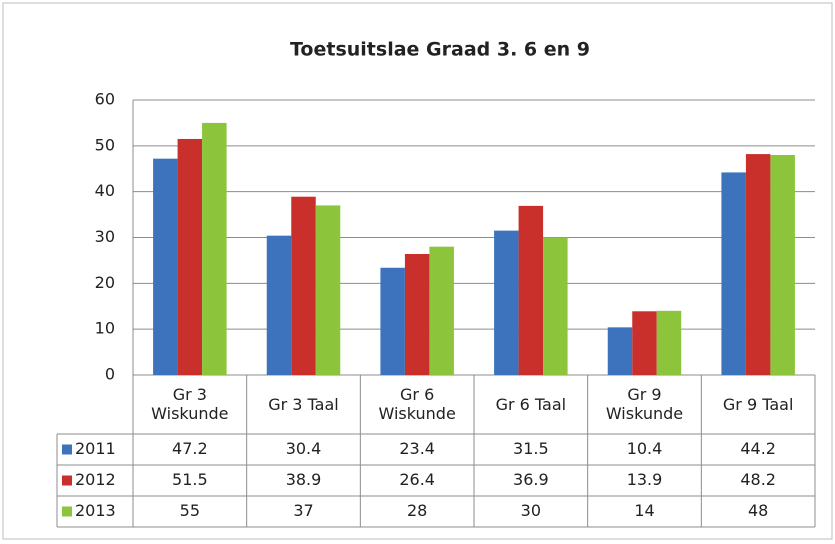 Image resolution: width=835 pixels, height=544 pixels. What do you see at coordinates (105, 328) in the screenshot?
I see `y-tick-label: 10` at bounding box center [105, 328].